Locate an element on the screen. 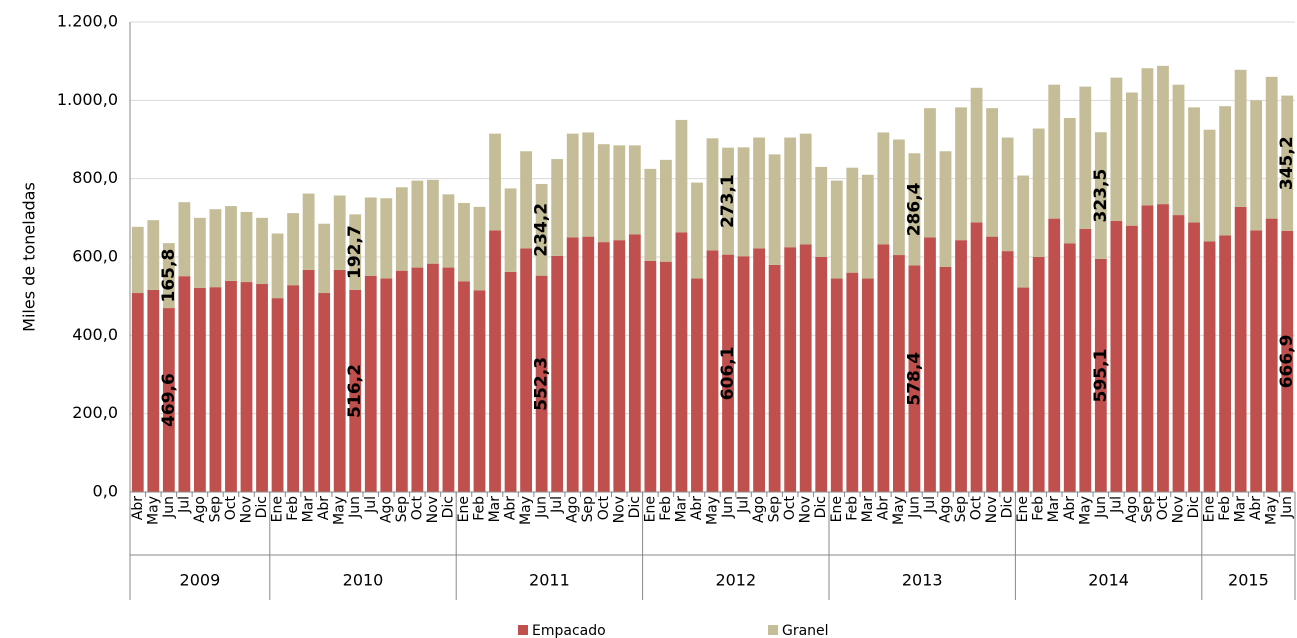  y-tick-label: 1.000,0 is located at coordinates (87, 99).